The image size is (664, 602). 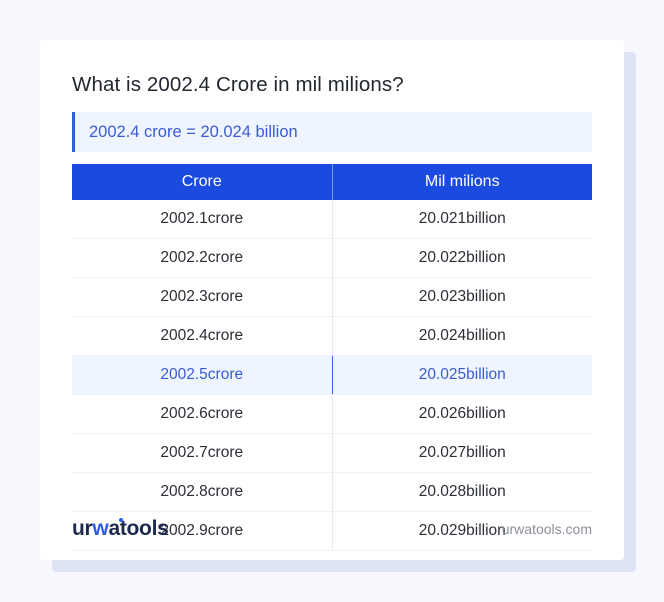 I want to click on cell-mil: 20.027billion, so click(x=462, y=453).